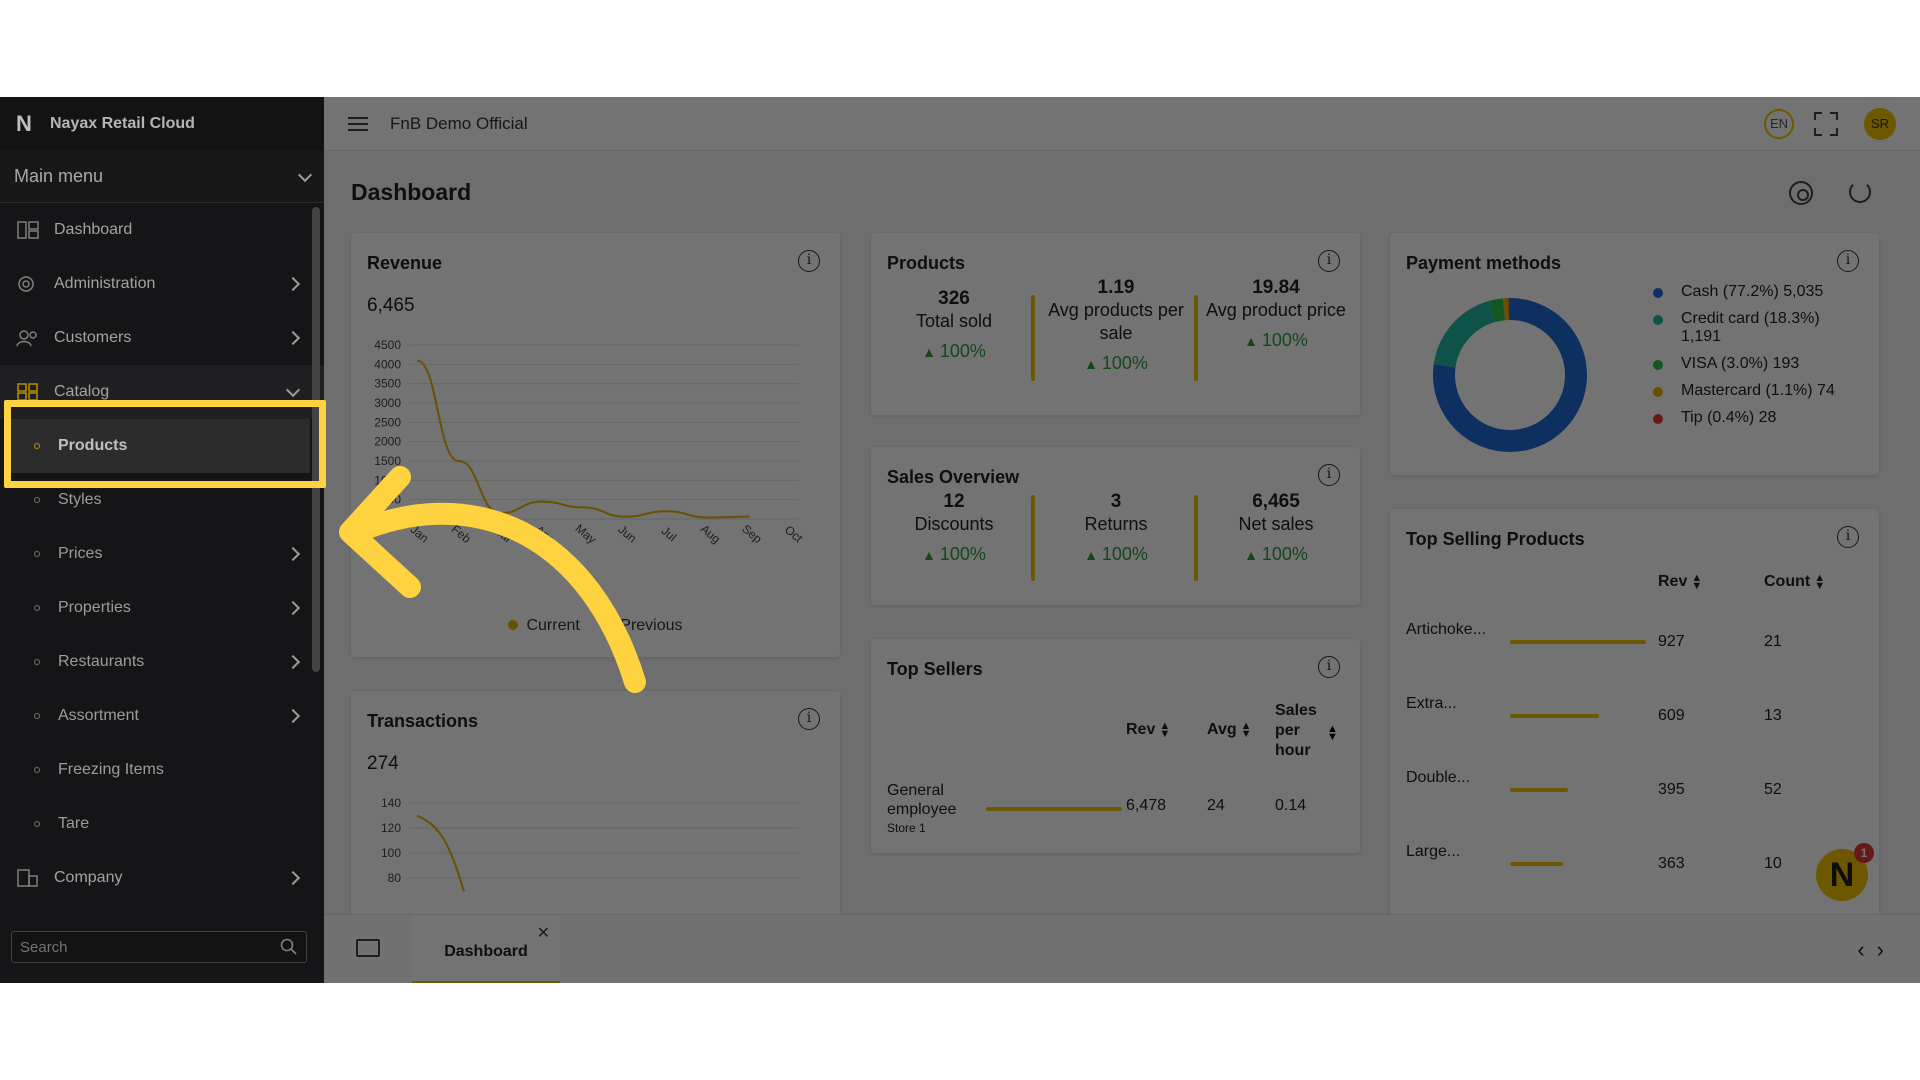  What do you see at coordinates (1146, 805) in the screenshot?
I see `seller-rev: 6,478` at bounding box center [1146, 805].